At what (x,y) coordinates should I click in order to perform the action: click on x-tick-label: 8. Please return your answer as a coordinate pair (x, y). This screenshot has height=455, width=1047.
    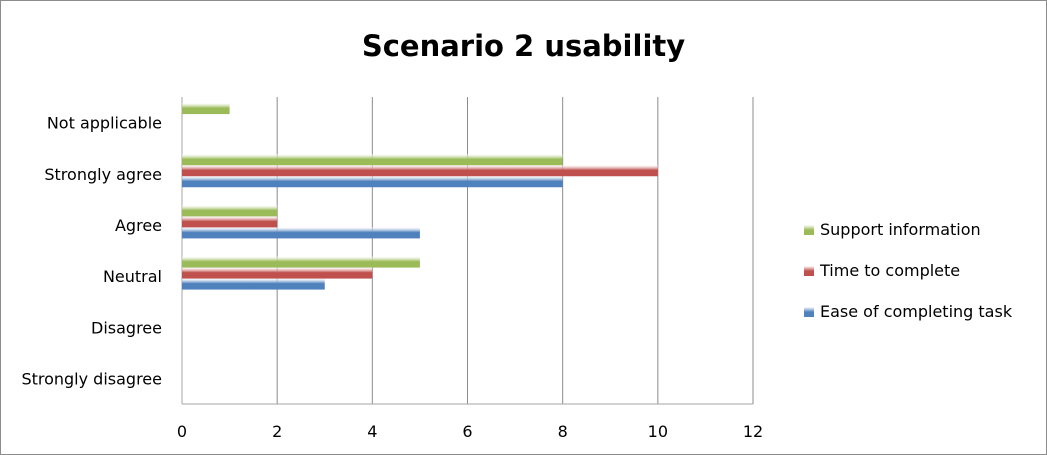
    Looking at the image, I should click on (563, 431).